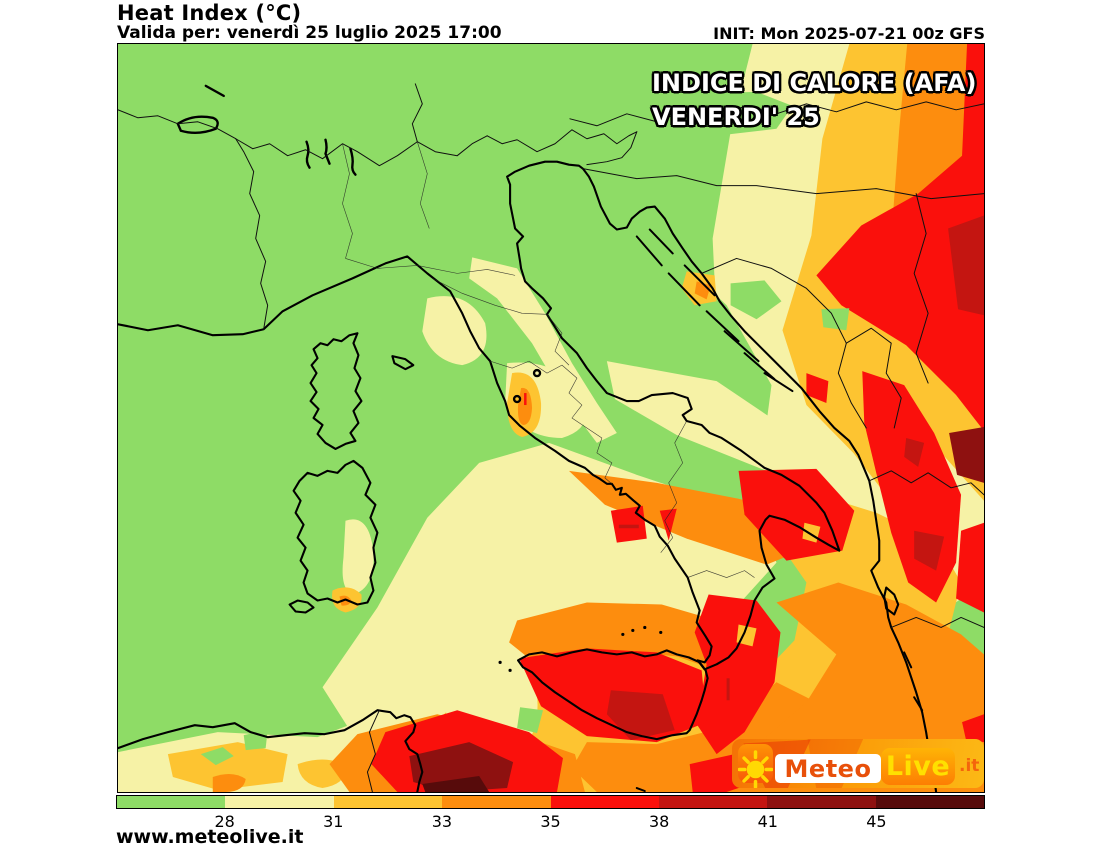  I want to click on website-label: www.meteolive.it, so click(210, 837).